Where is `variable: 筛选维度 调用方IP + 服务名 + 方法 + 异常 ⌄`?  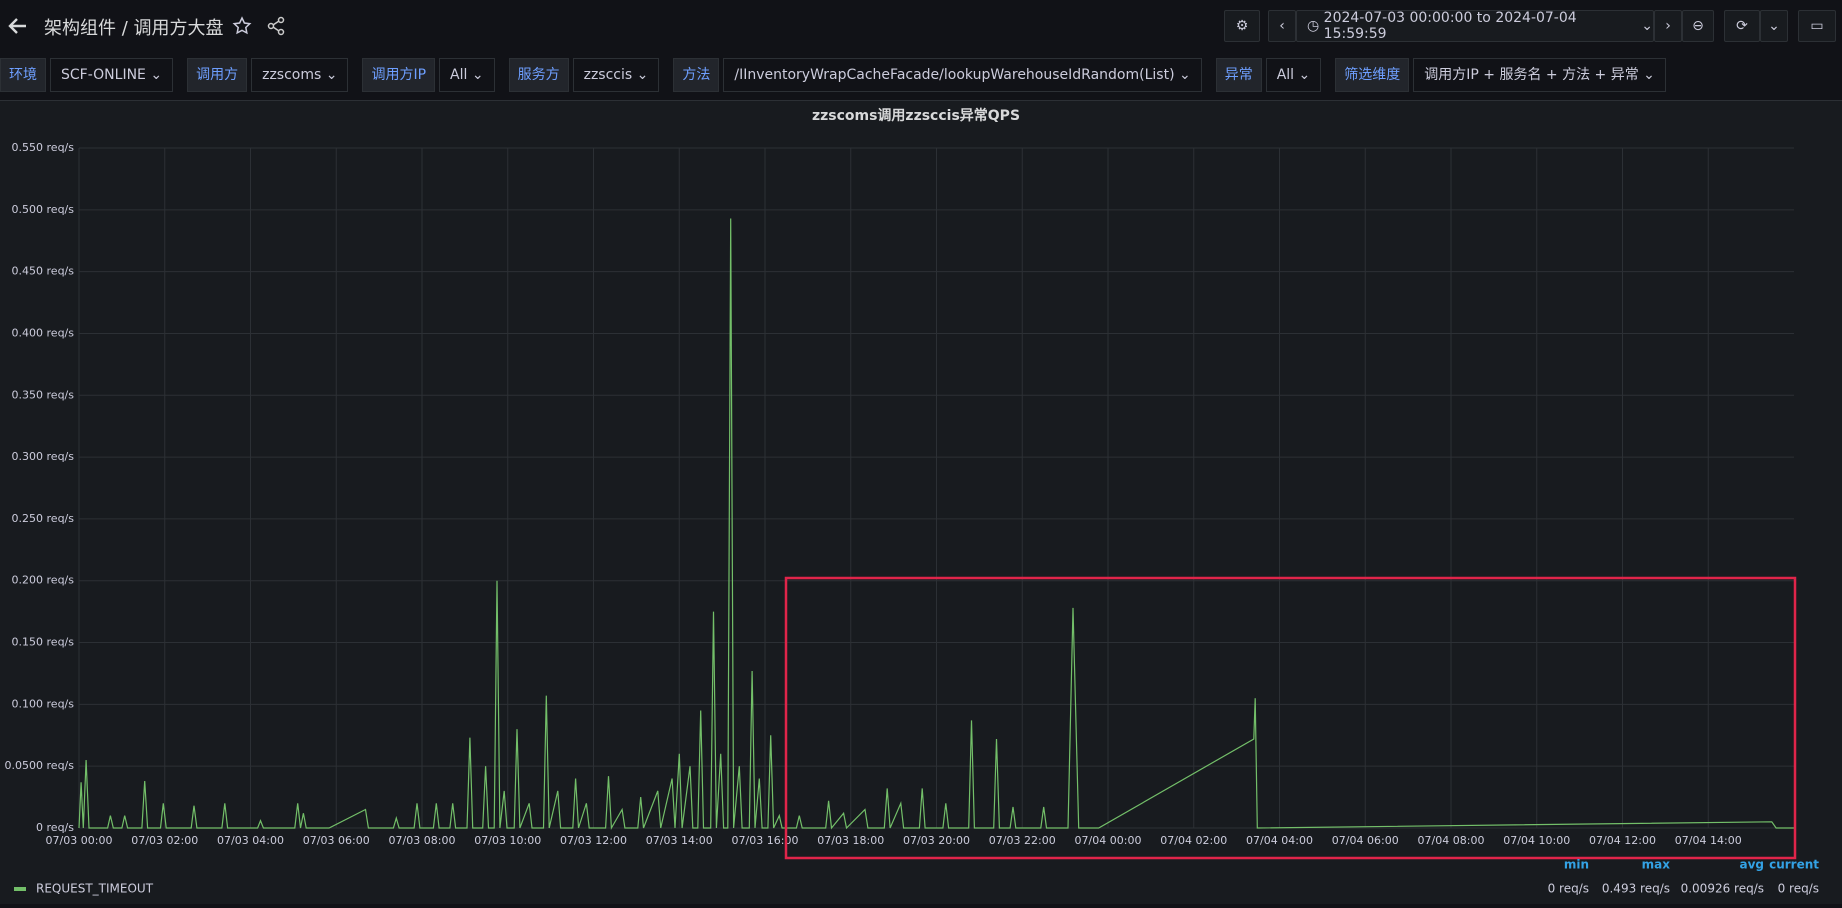
variable: 筛选维度 调用方IP + 服务名 + 方法 + 异常 ⌄ is located at coordinates (1500, 75).